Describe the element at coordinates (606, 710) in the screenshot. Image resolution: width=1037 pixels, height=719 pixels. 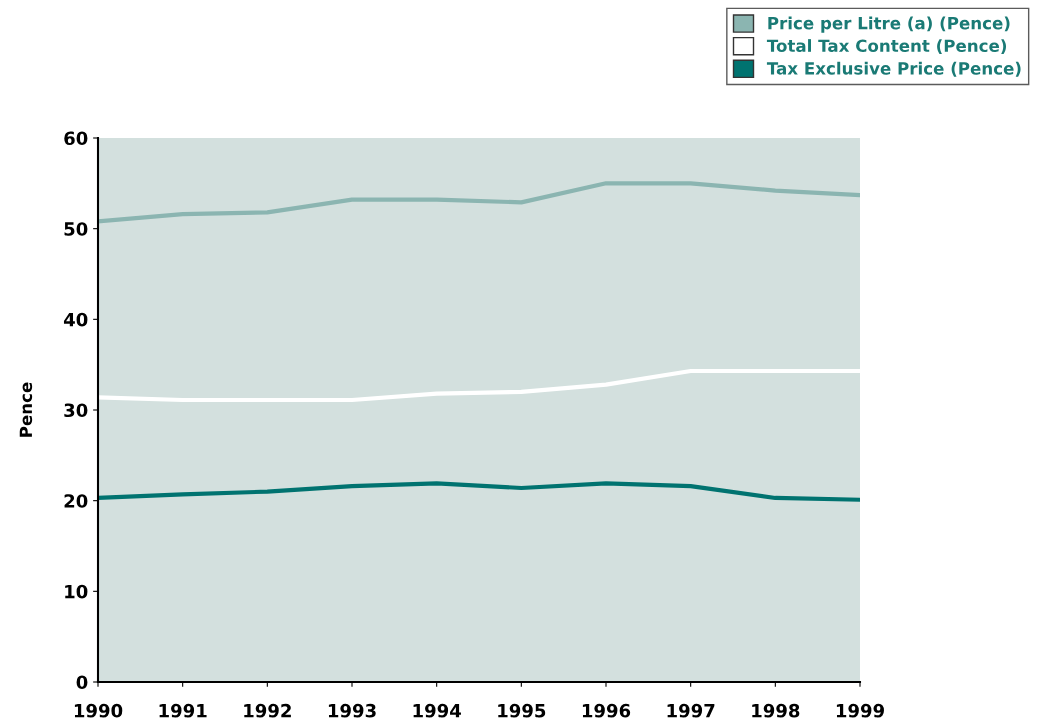
I see `x-tick-label: 1996` at that location.